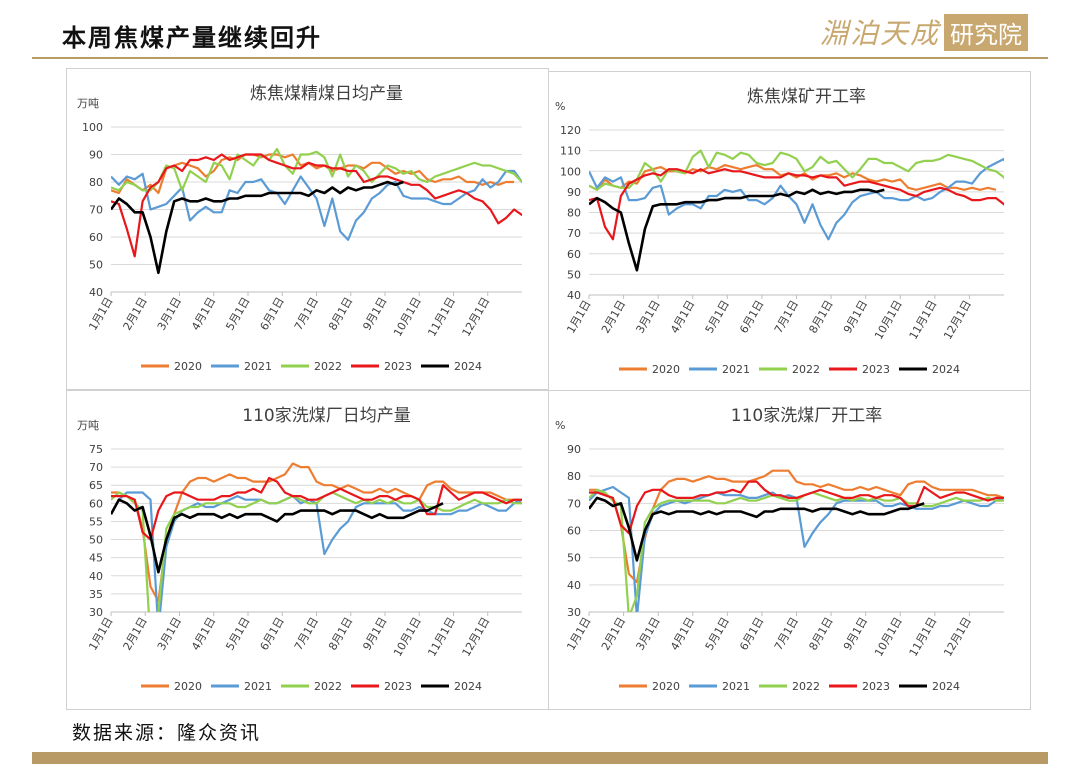 The height and width of the screenshot is (764, 1080). I want to click on series-line-2022, so click(796, 170).